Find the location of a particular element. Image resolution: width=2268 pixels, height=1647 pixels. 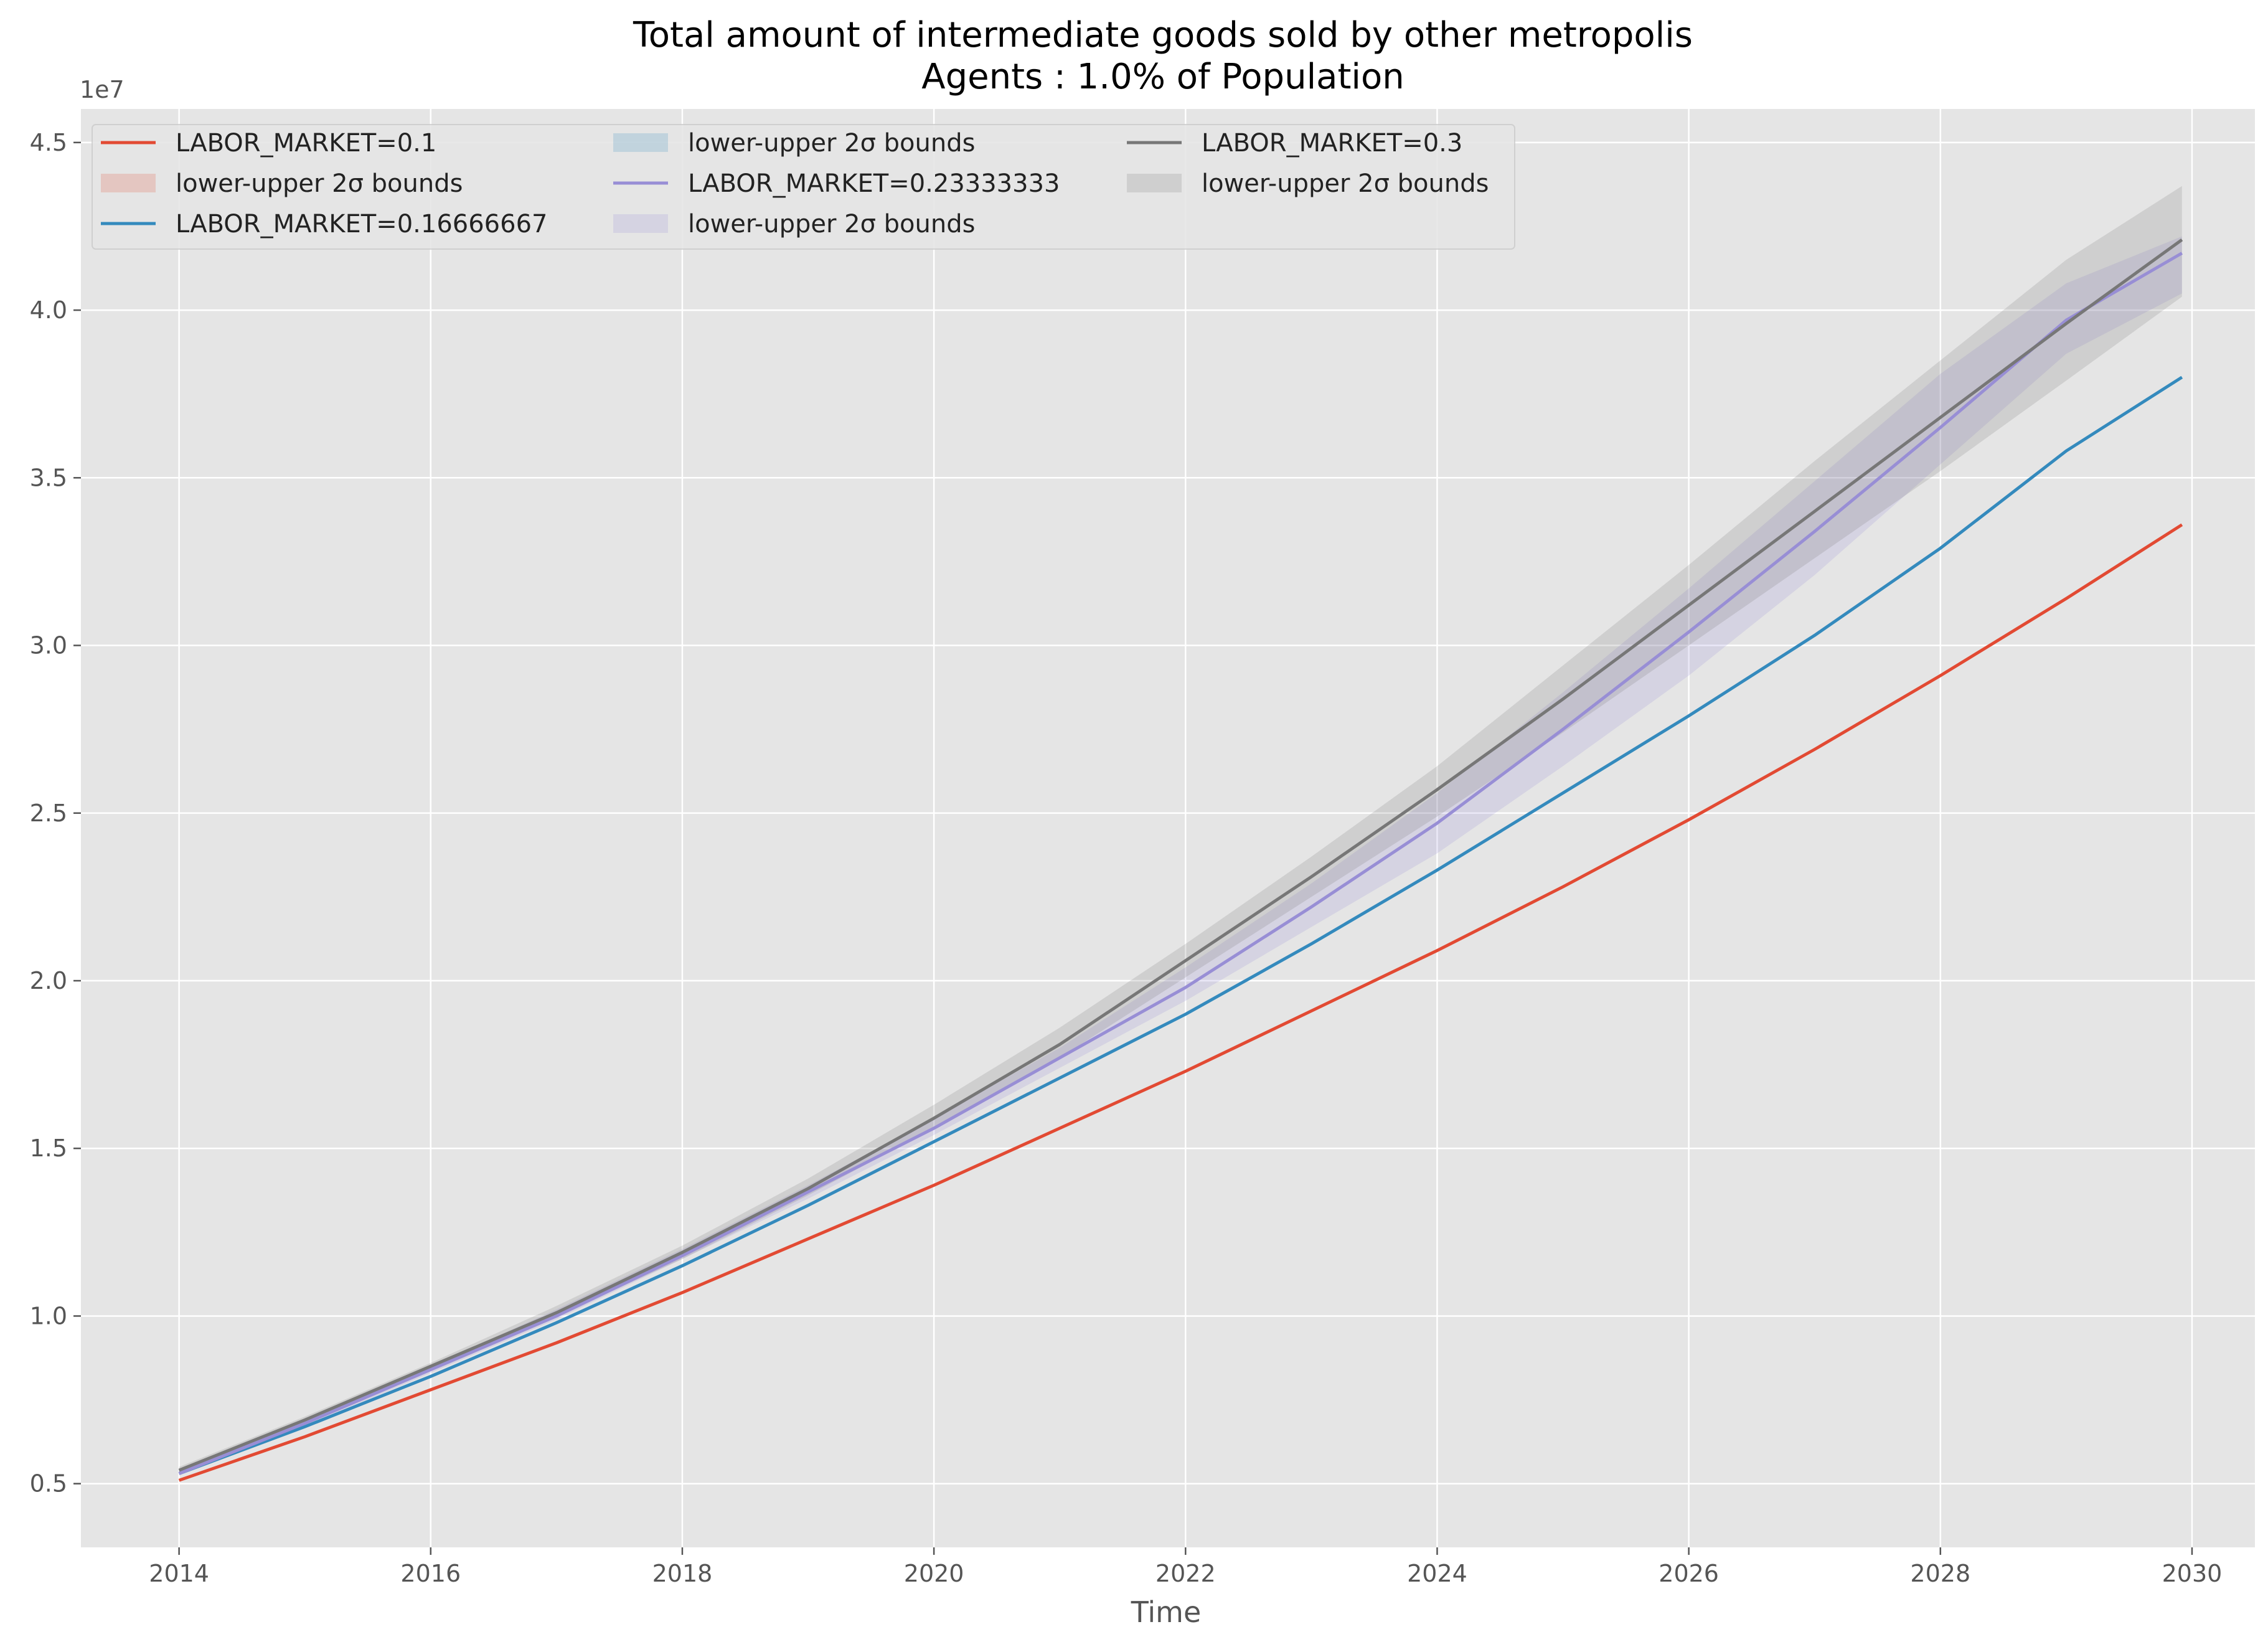

y-tick-label: 1.0 is located at coordinates (49, 1315).